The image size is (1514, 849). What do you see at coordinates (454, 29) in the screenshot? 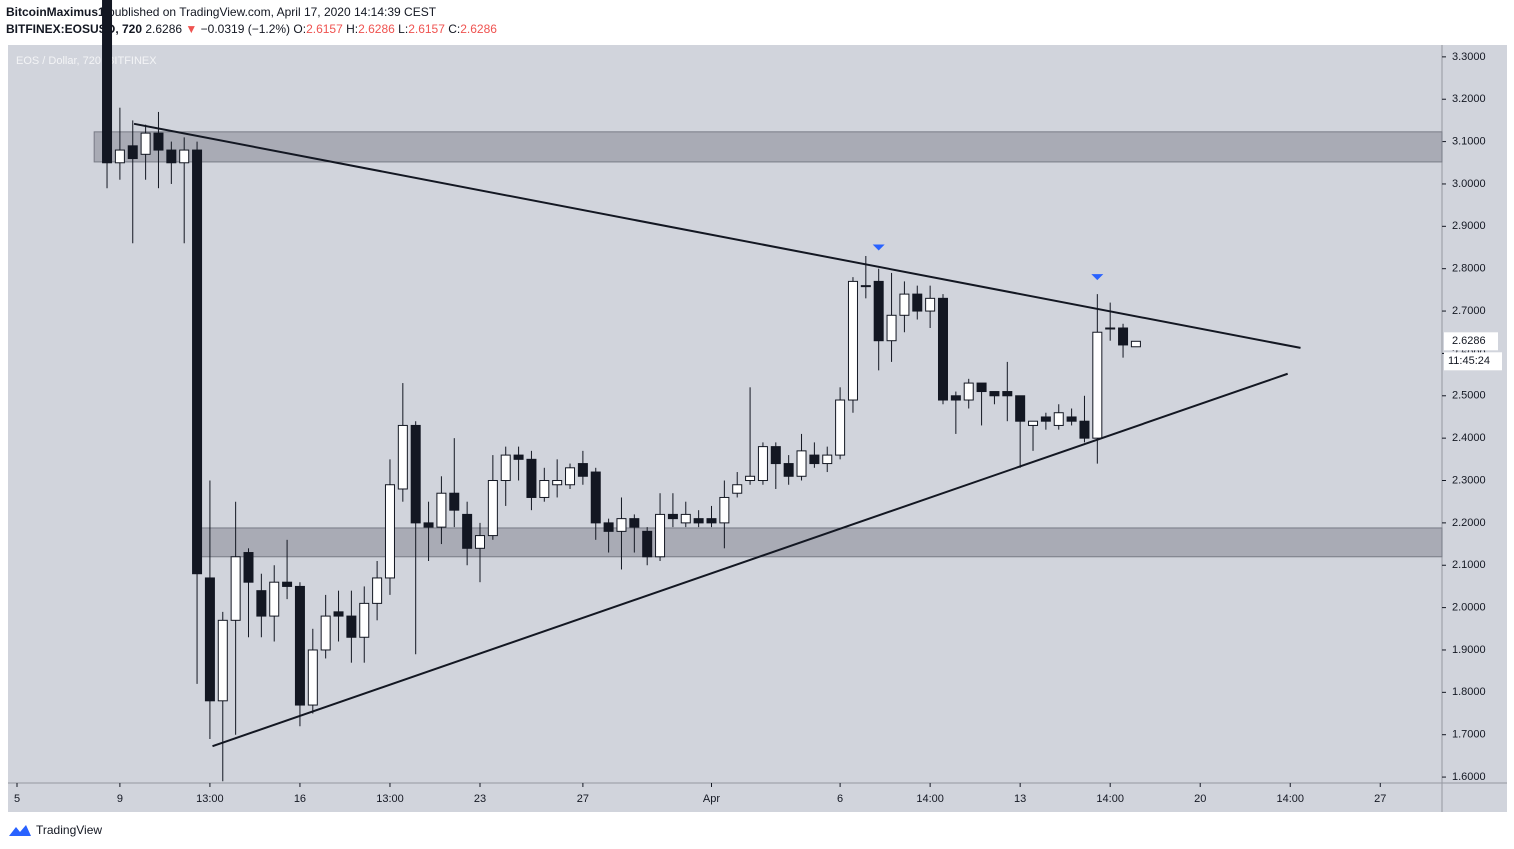
I see `c-label: C:` at bounding box center [454, 29].